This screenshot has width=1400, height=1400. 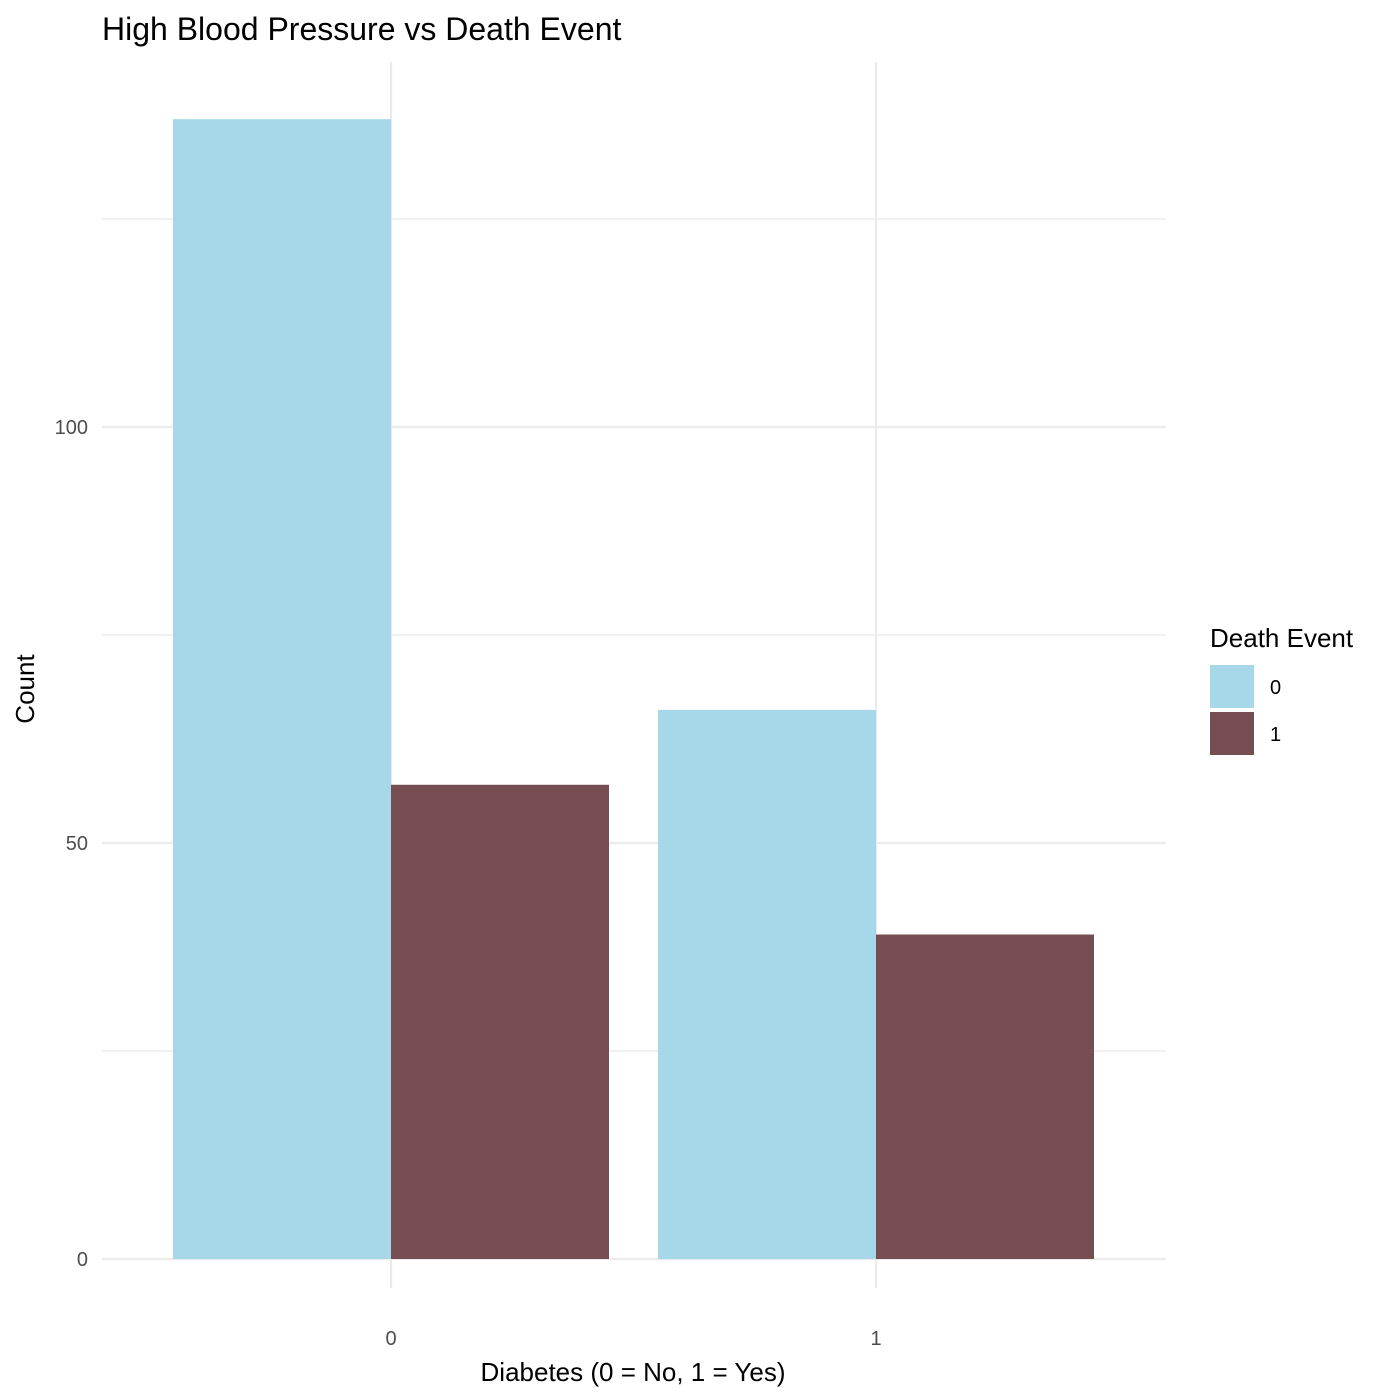 I want to click on legend: Death Event 01, so click(x=1282, y=689).